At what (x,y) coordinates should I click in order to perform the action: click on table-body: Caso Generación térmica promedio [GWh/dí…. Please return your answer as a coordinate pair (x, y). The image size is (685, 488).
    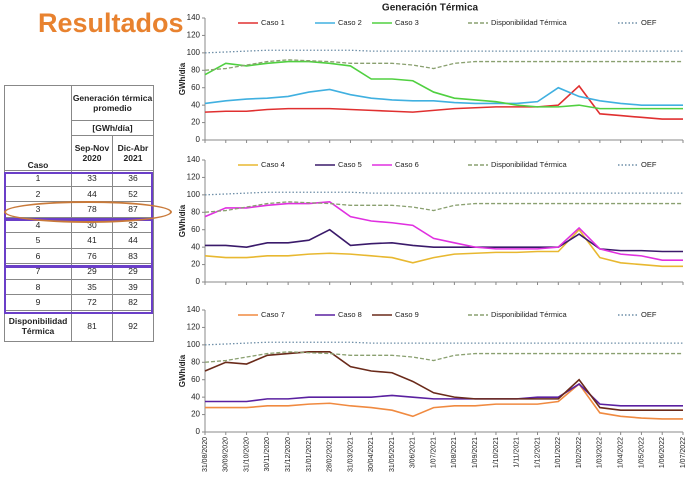
    Looking at the image, I should click on (79, 213).